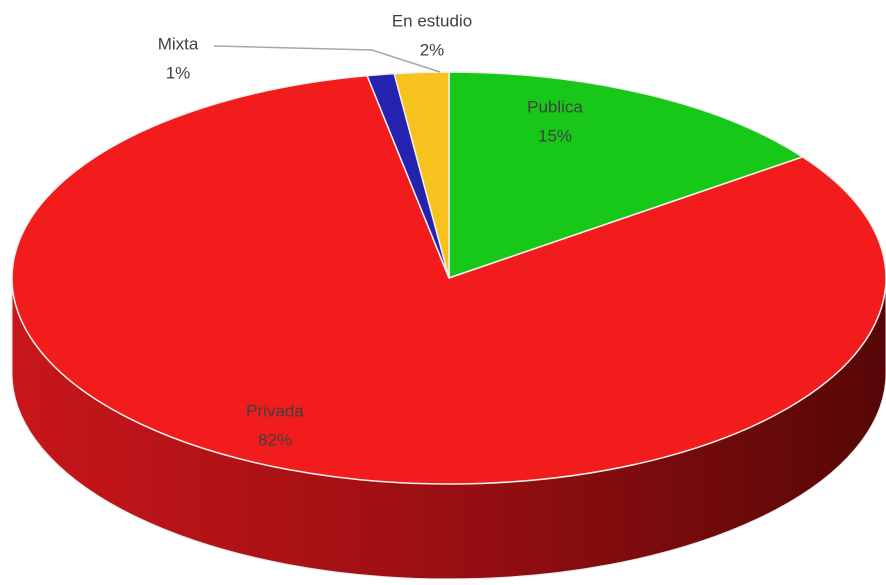 This screenshot has width=886, height=585. Describe the element at coordinates (555, 135) in the screenshot. I see `slice-label-value: 15%` at that location.